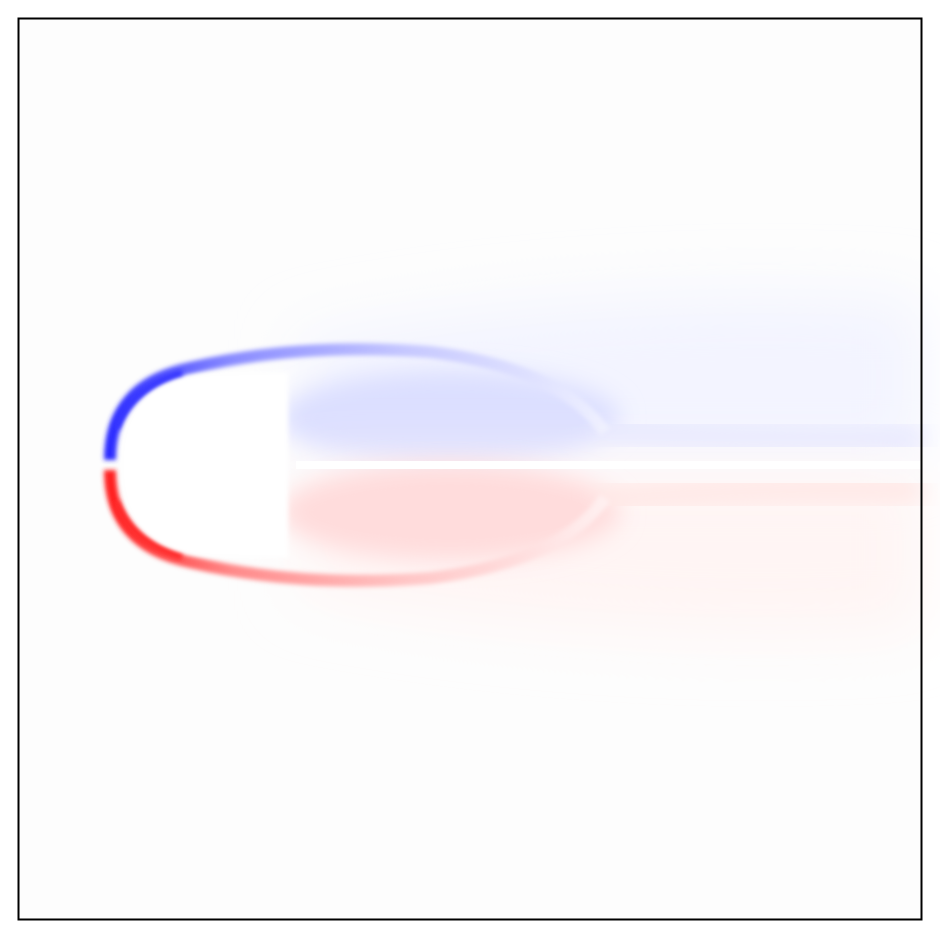 The image size is (940, 940). Describe the element at coordinates (205, 465) in the screenshot. I see `body-interior` at that location.